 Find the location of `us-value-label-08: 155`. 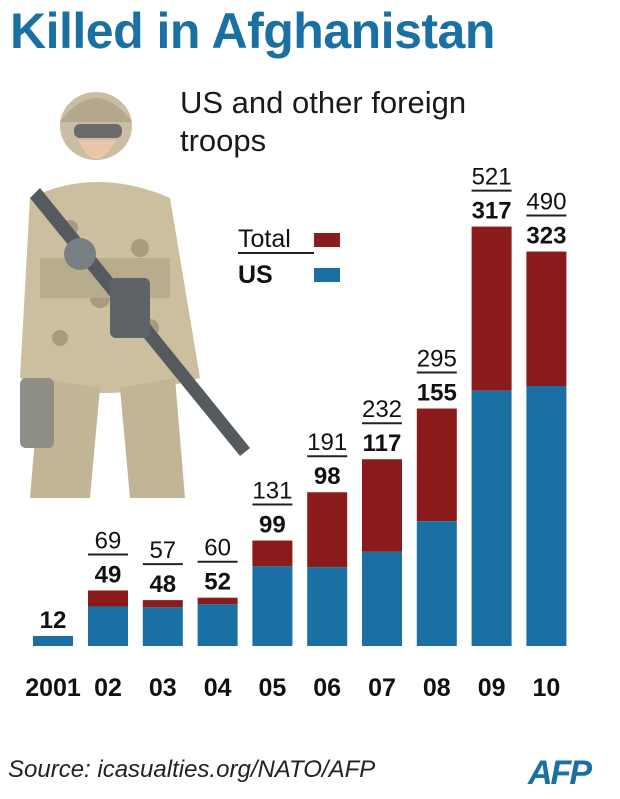

us-value-label-08: 155 is located at coordinates (437, 393).